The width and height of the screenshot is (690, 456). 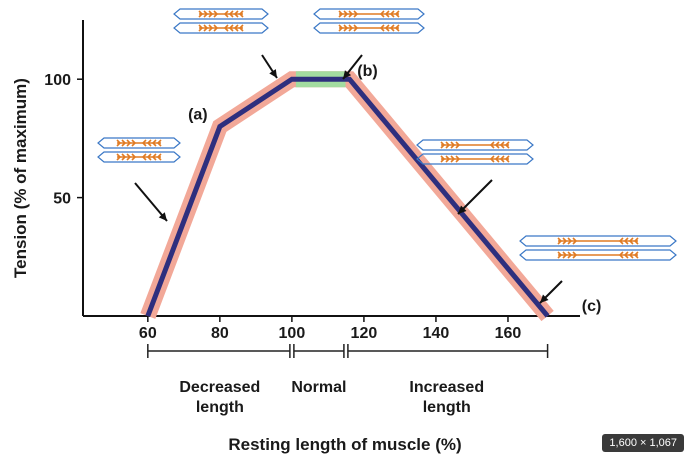 I want to click on region-brackets: Decreased length Normal Increased length, so click(x=348, y=380).